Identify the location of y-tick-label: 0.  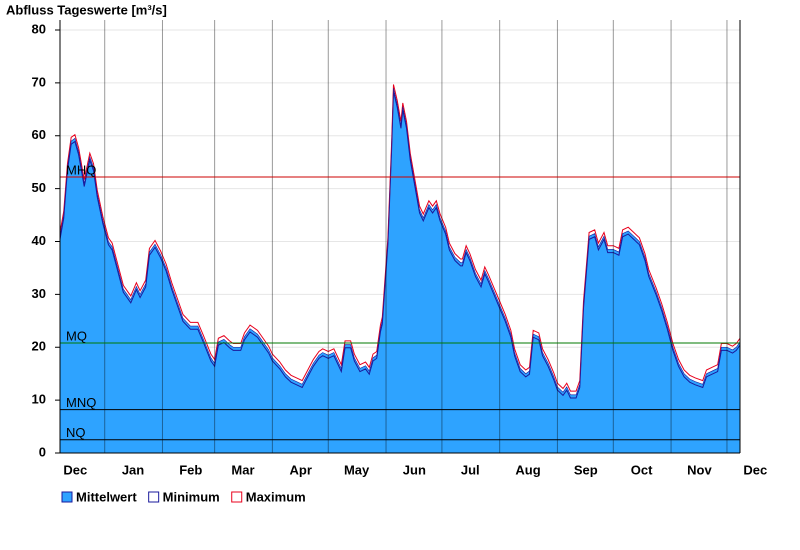
(42, 451).